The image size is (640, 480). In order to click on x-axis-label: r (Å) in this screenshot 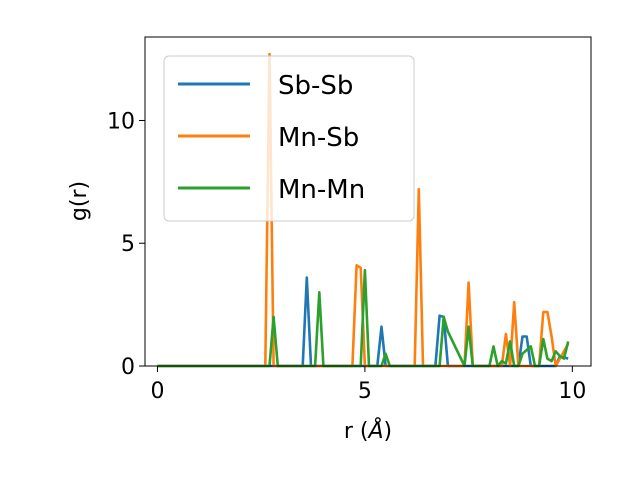, I will do `click(368, 430)`.